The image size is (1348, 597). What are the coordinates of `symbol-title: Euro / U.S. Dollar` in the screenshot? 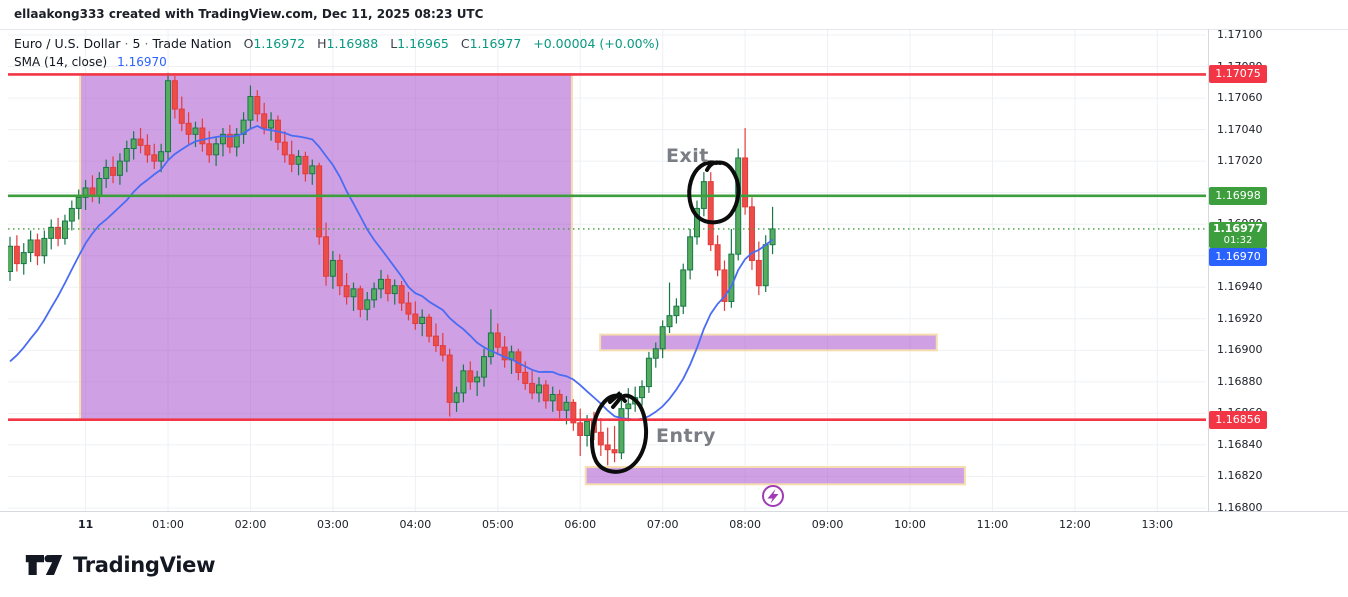 It's located at (67, 43).